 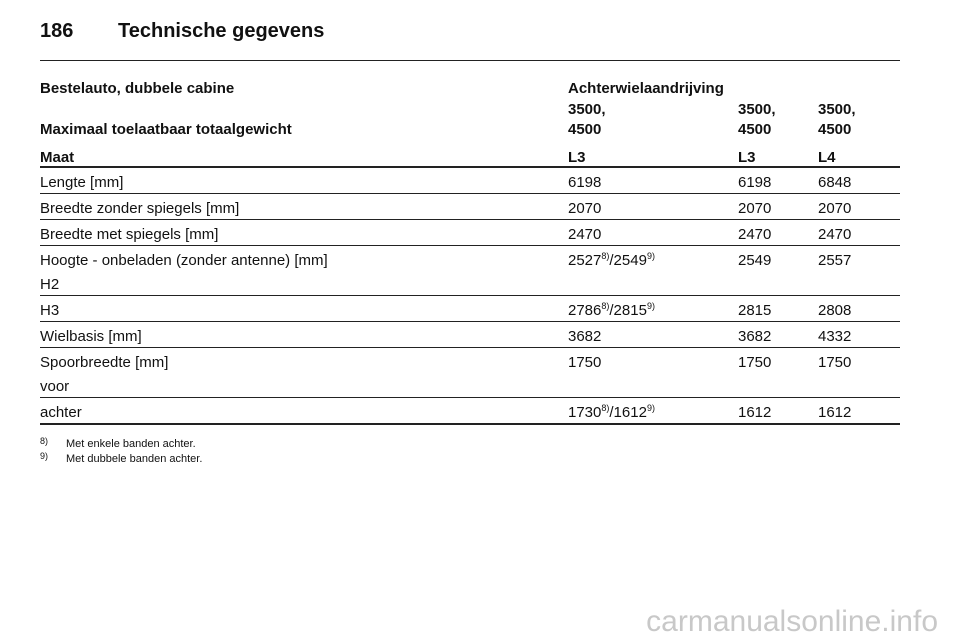 What do you see at coordinates (221, 31) in the screenshot?
I see `page-title: Technische gegevens` at bounding box center [221, 31].